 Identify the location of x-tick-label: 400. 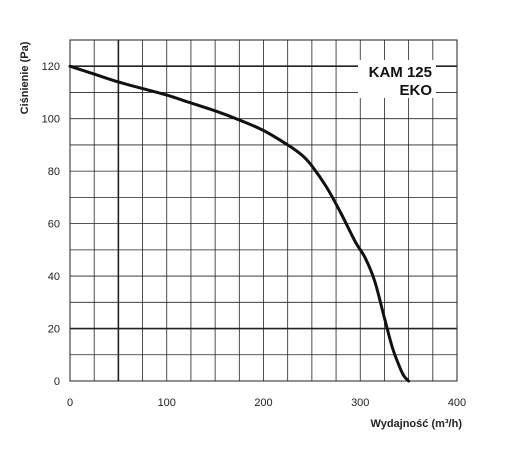
(457, 403).